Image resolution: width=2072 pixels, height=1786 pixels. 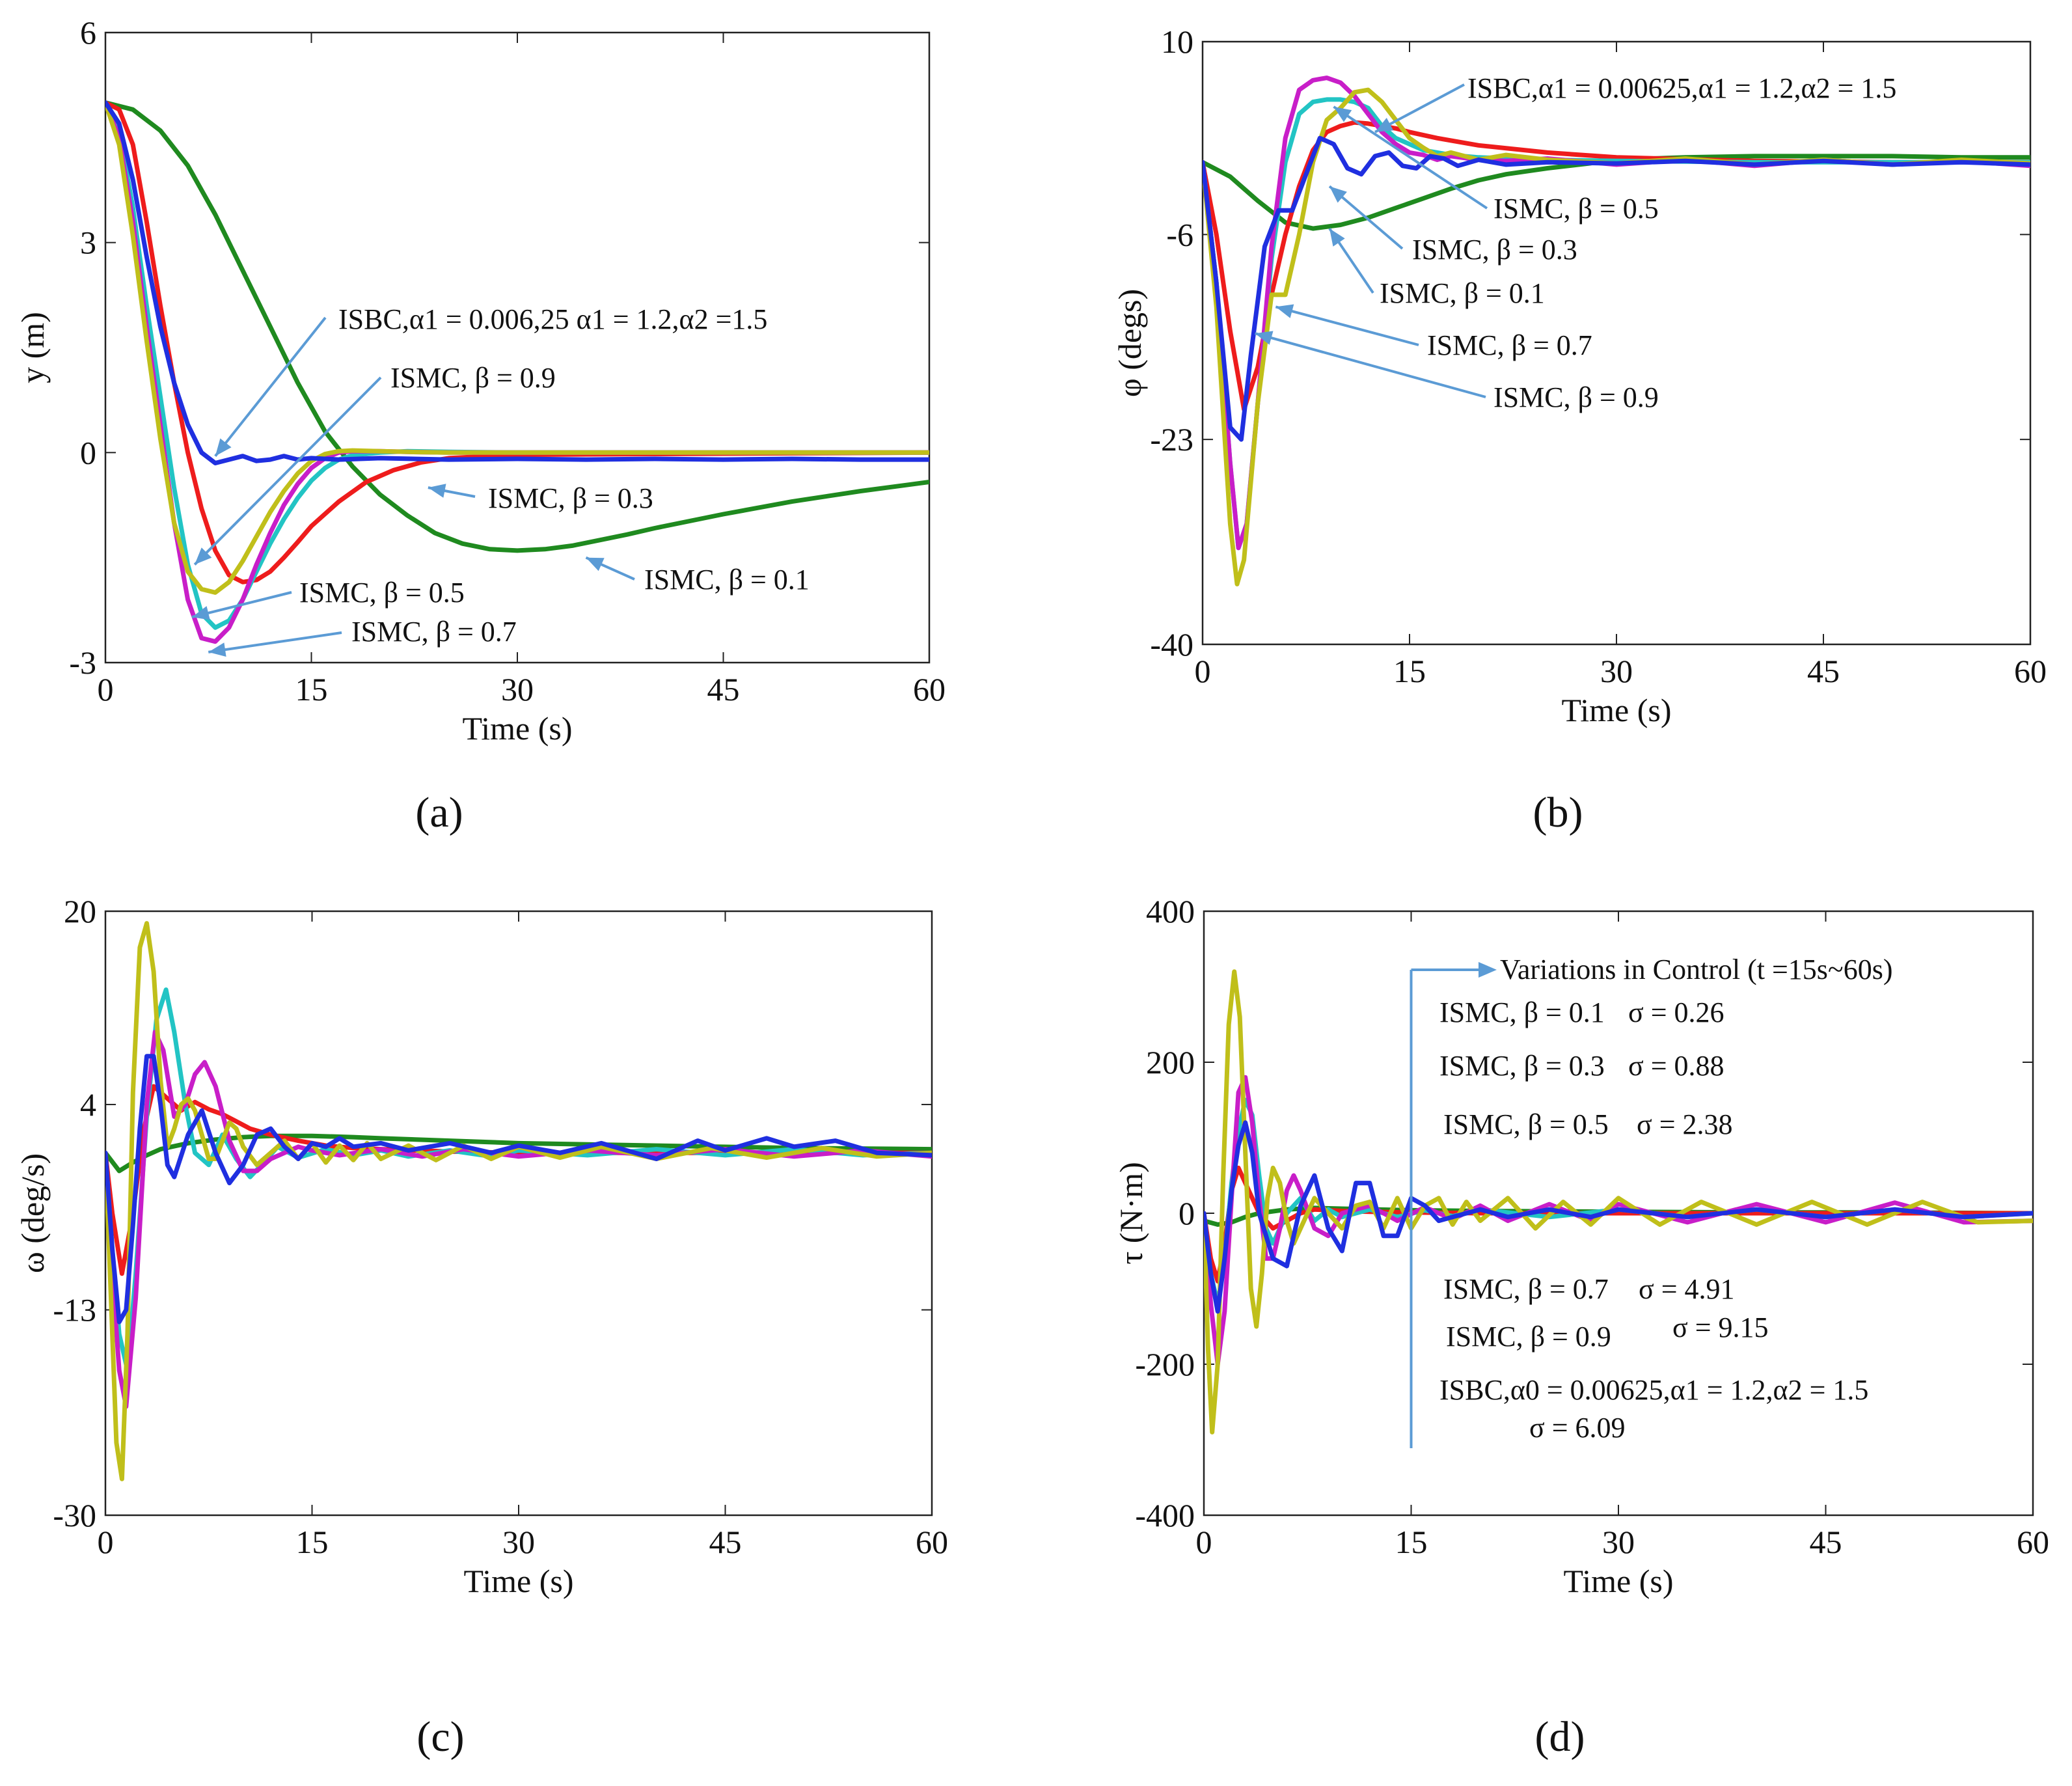 I want to click on y-tick-label: -13, so click(x=74, y=1309).